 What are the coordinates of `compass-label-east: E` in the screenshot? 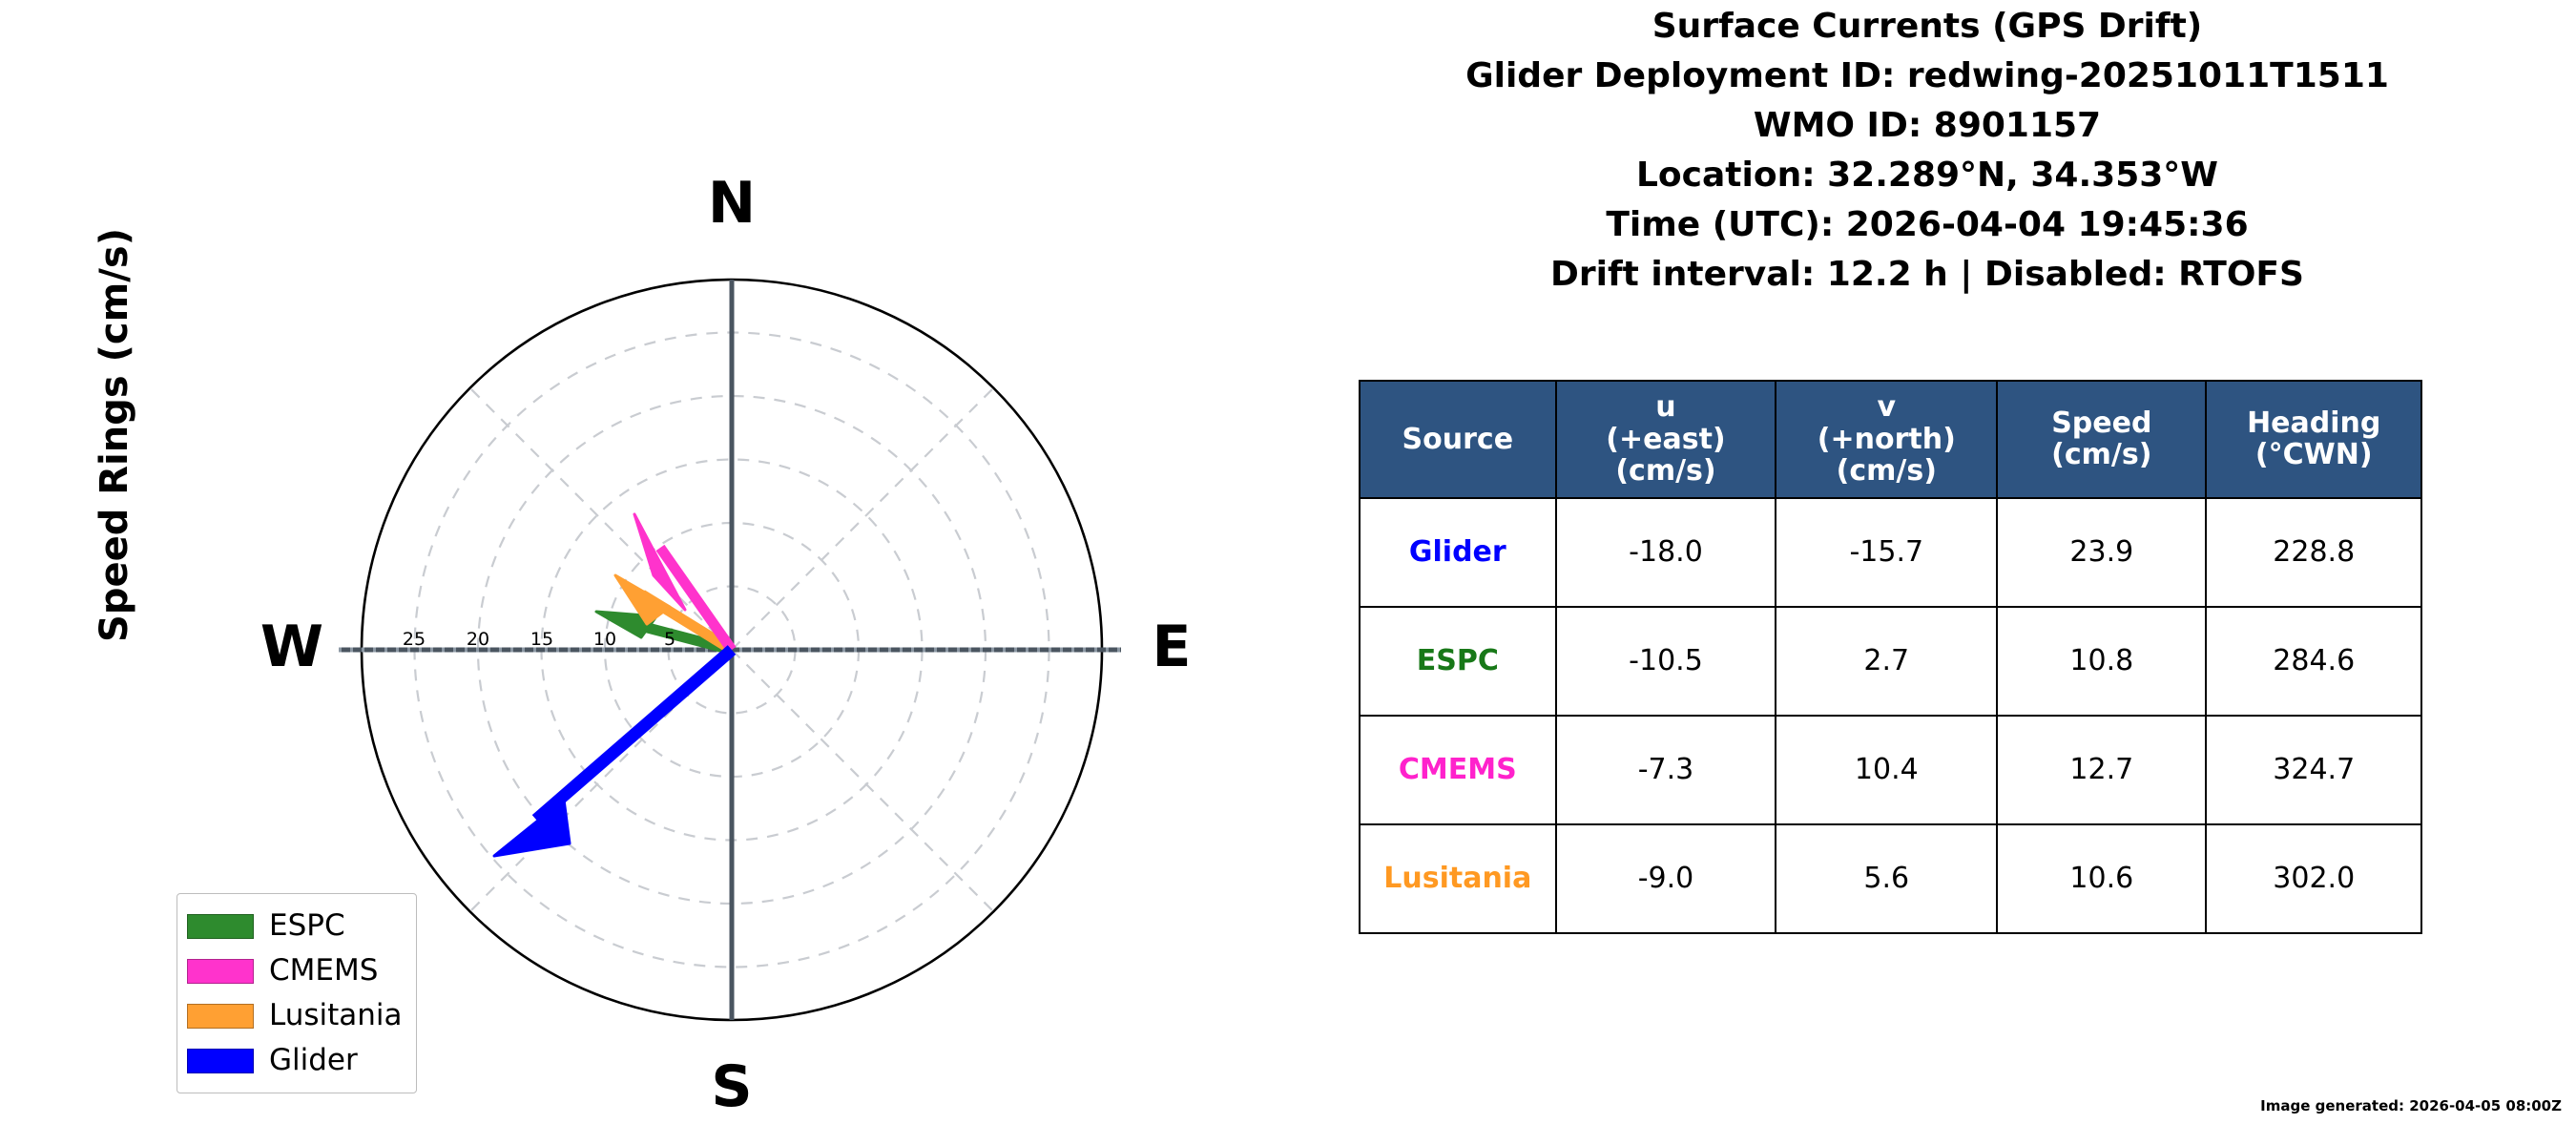 It's located at (1172, 647).